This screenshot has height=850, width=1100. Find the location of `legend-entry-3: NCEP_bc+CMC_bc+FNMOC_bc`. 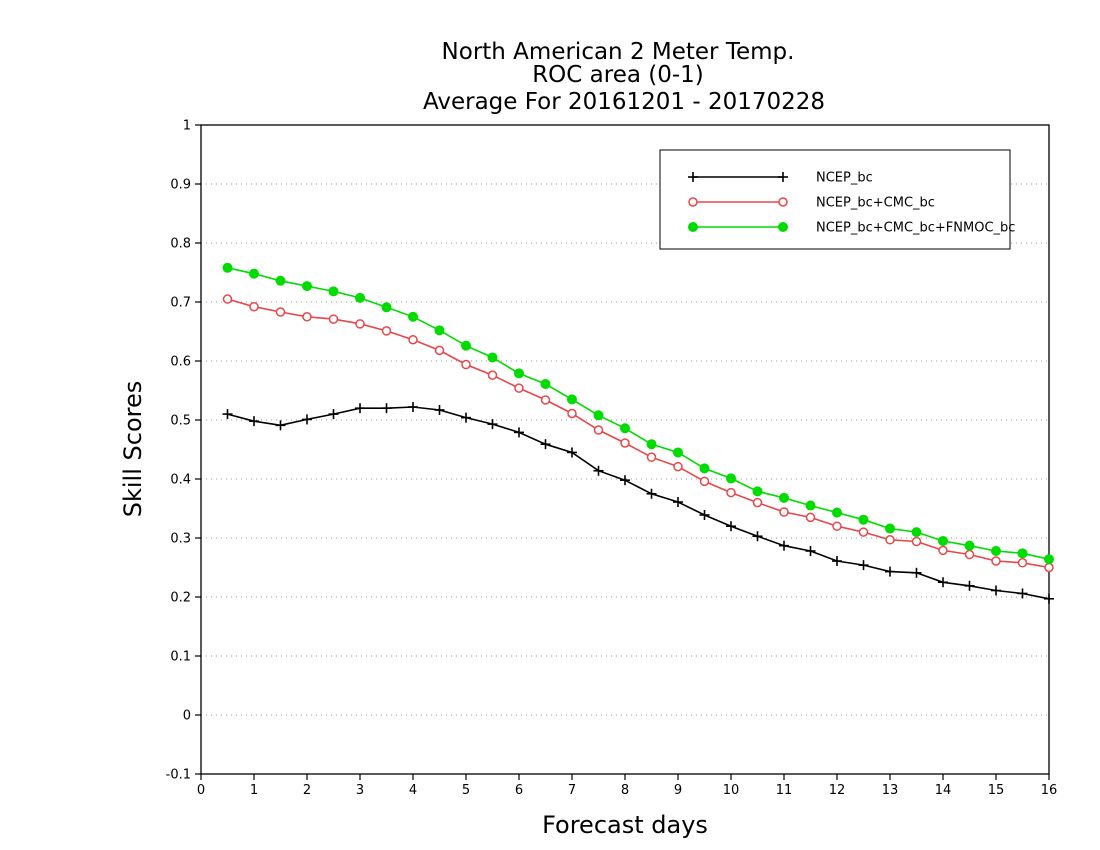

legend-entry-3: NCEP_bc+CMC_bc+FNMOC_bc is located at coordinates (851, 228).